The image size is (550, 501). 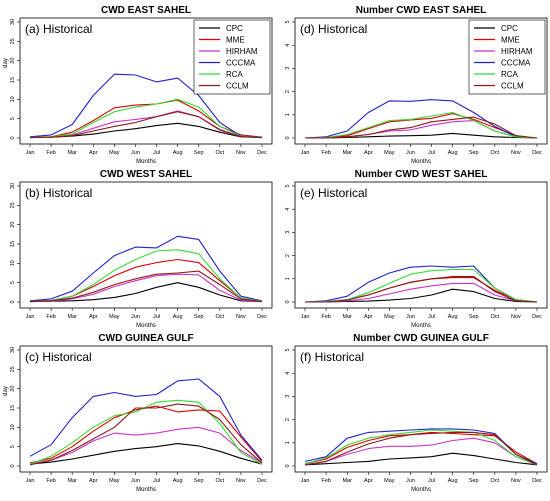 What do you see at coordinates (421, 10) in the screenshot?
I see `chart-title: Number CWD EAST SAHEL` at bounding box center [421, 10].